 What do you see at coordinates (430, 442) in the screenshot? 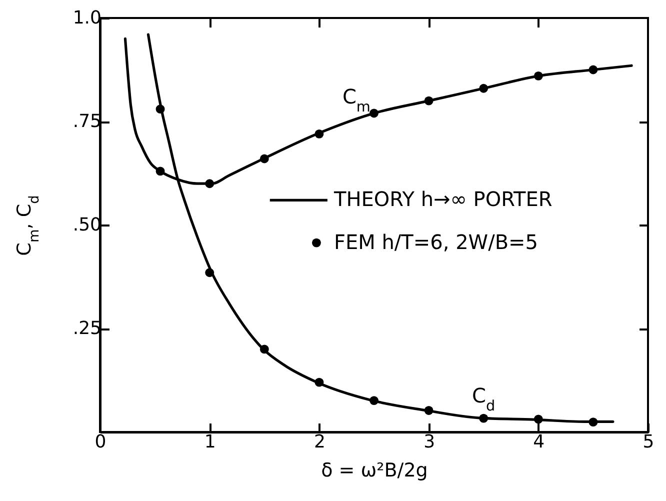
I see `x-tick-label: 3` at bounding box center [430, 442].